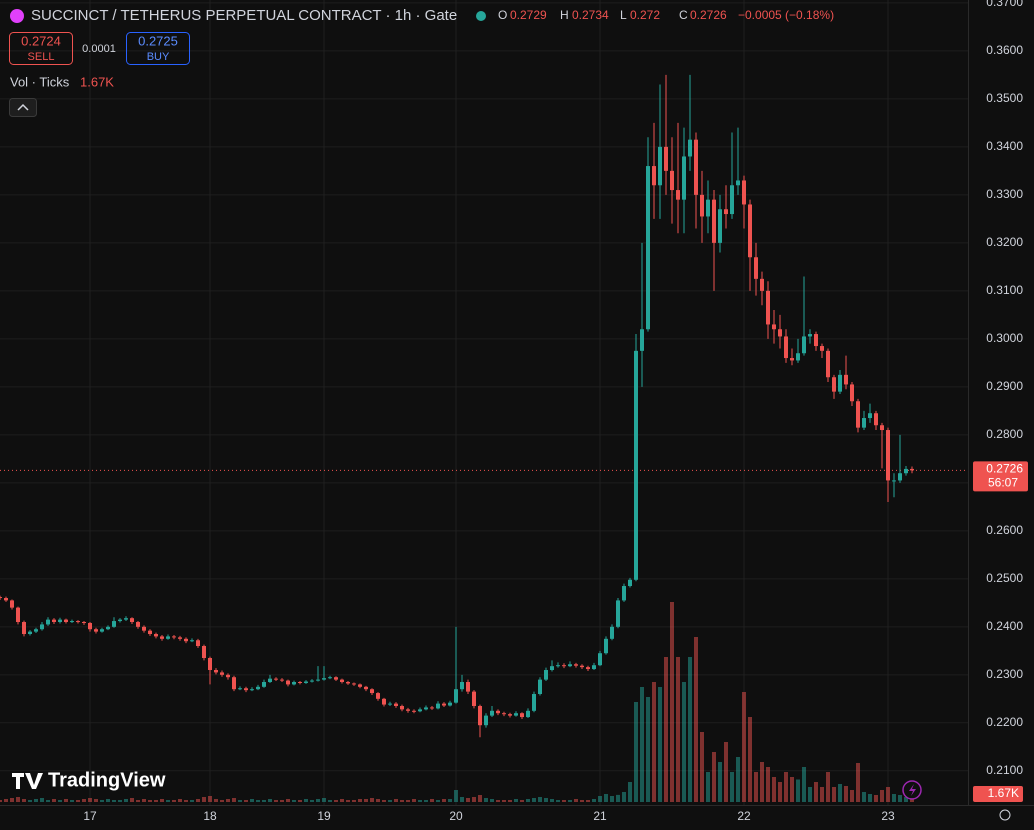  Describe the element at coordinates (1004, 50) in the screenshot. I see `y-tick-label: 0.3600` at that location.